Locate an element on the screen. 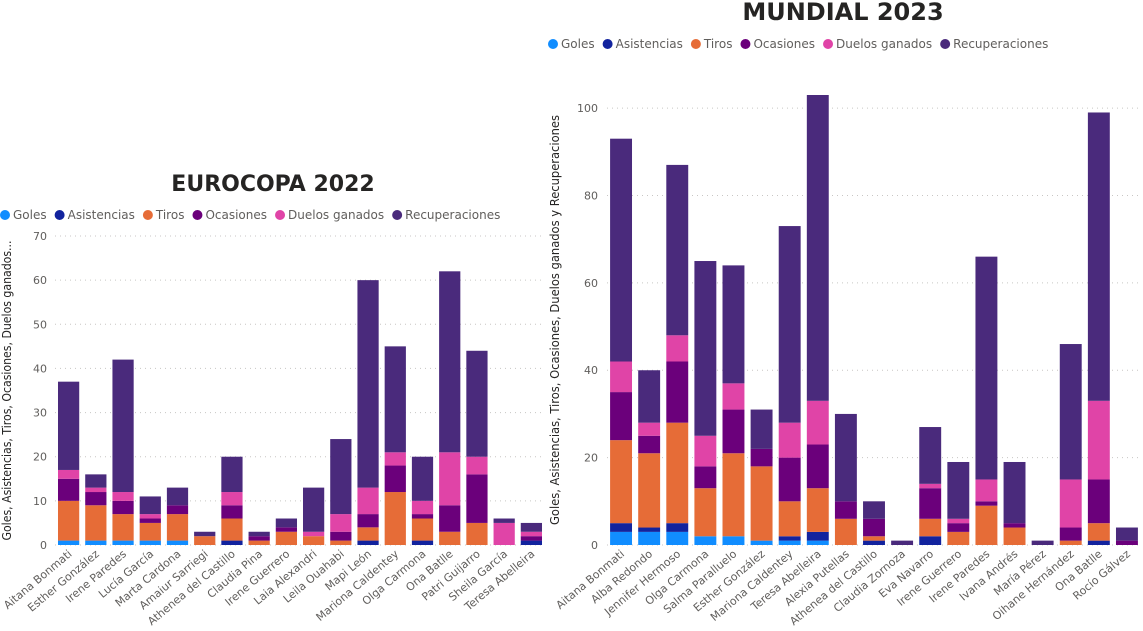 This screenshot has width=1143, height=631. bar-eva-navarro-duelos-ganados is located at coordinates (930, 486).